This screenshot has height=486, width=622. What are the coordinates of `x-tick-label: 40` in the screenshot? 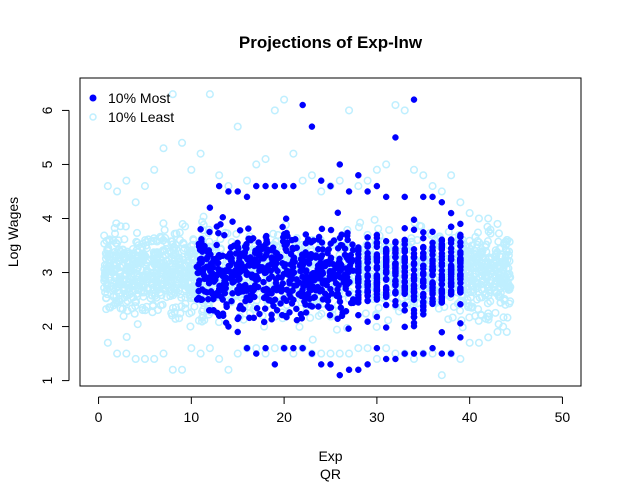 It's located at (470, 417).